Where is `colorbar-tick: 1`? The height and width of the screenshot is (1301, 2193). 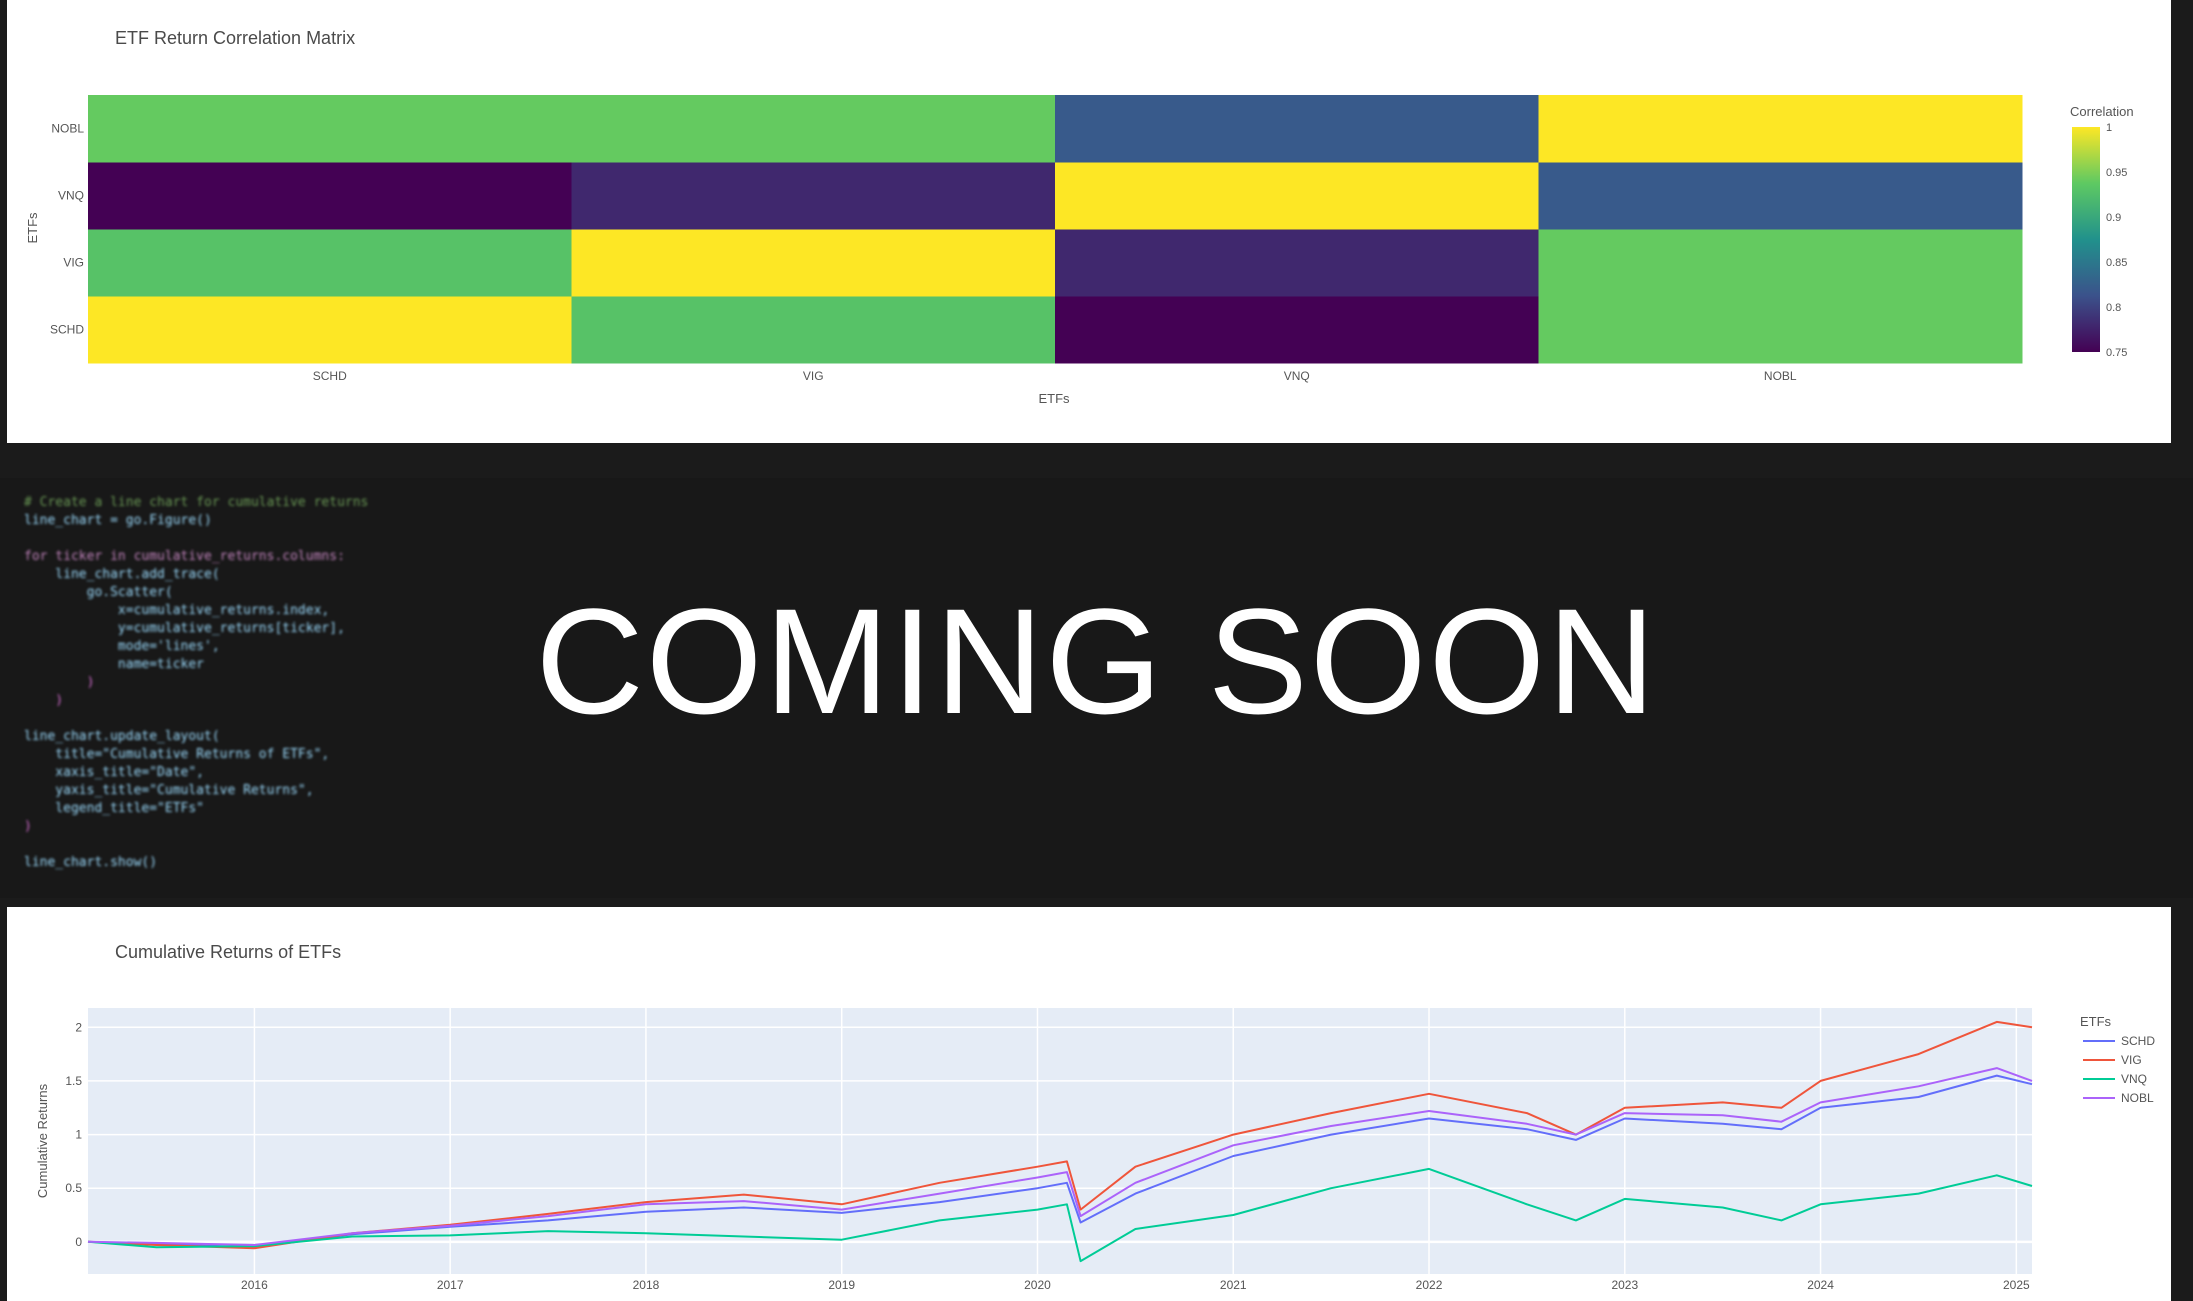 colorbar-tick: 1 is located at coordinates (2109, 128).